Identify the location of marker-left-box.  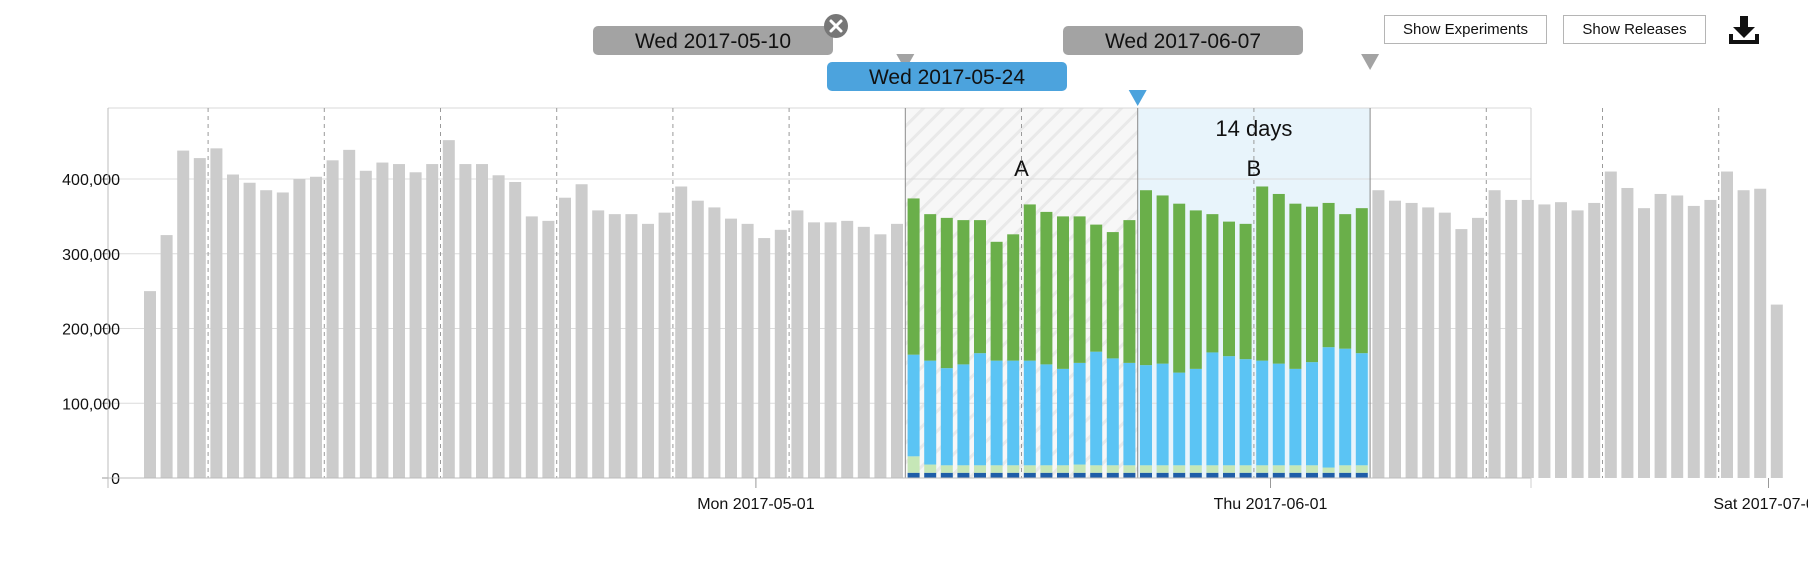
(713, 40).